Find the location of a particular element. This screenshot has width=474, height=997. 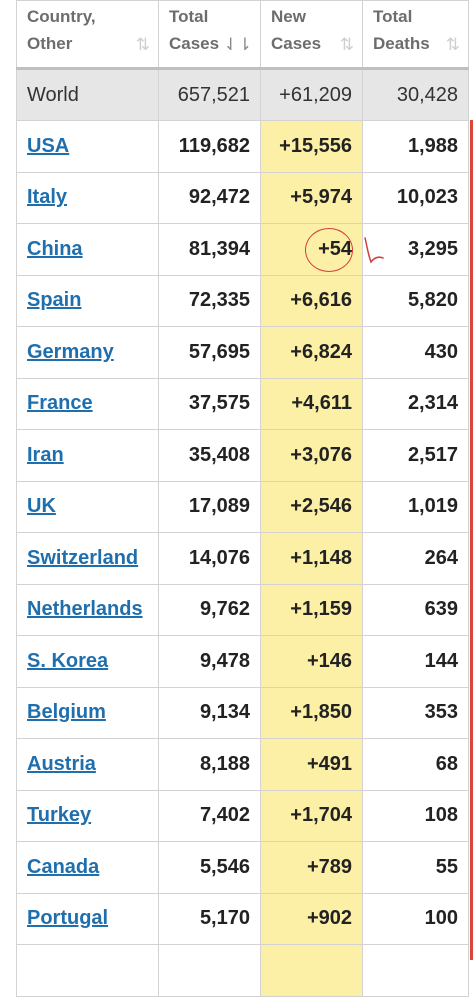

total-cases-cell: 7,402 is located at coordinates (209, 815).